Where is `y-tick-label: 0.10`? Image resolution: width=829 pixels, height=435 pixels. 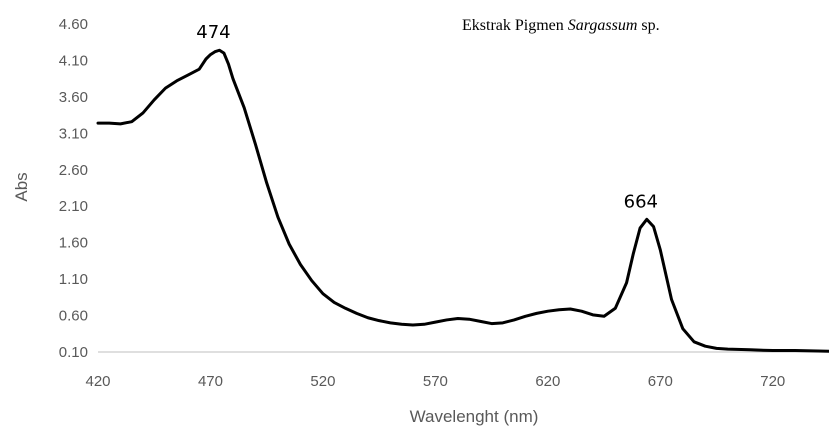
y-tick-label: 0.10 is located at coordinates (73, 352).